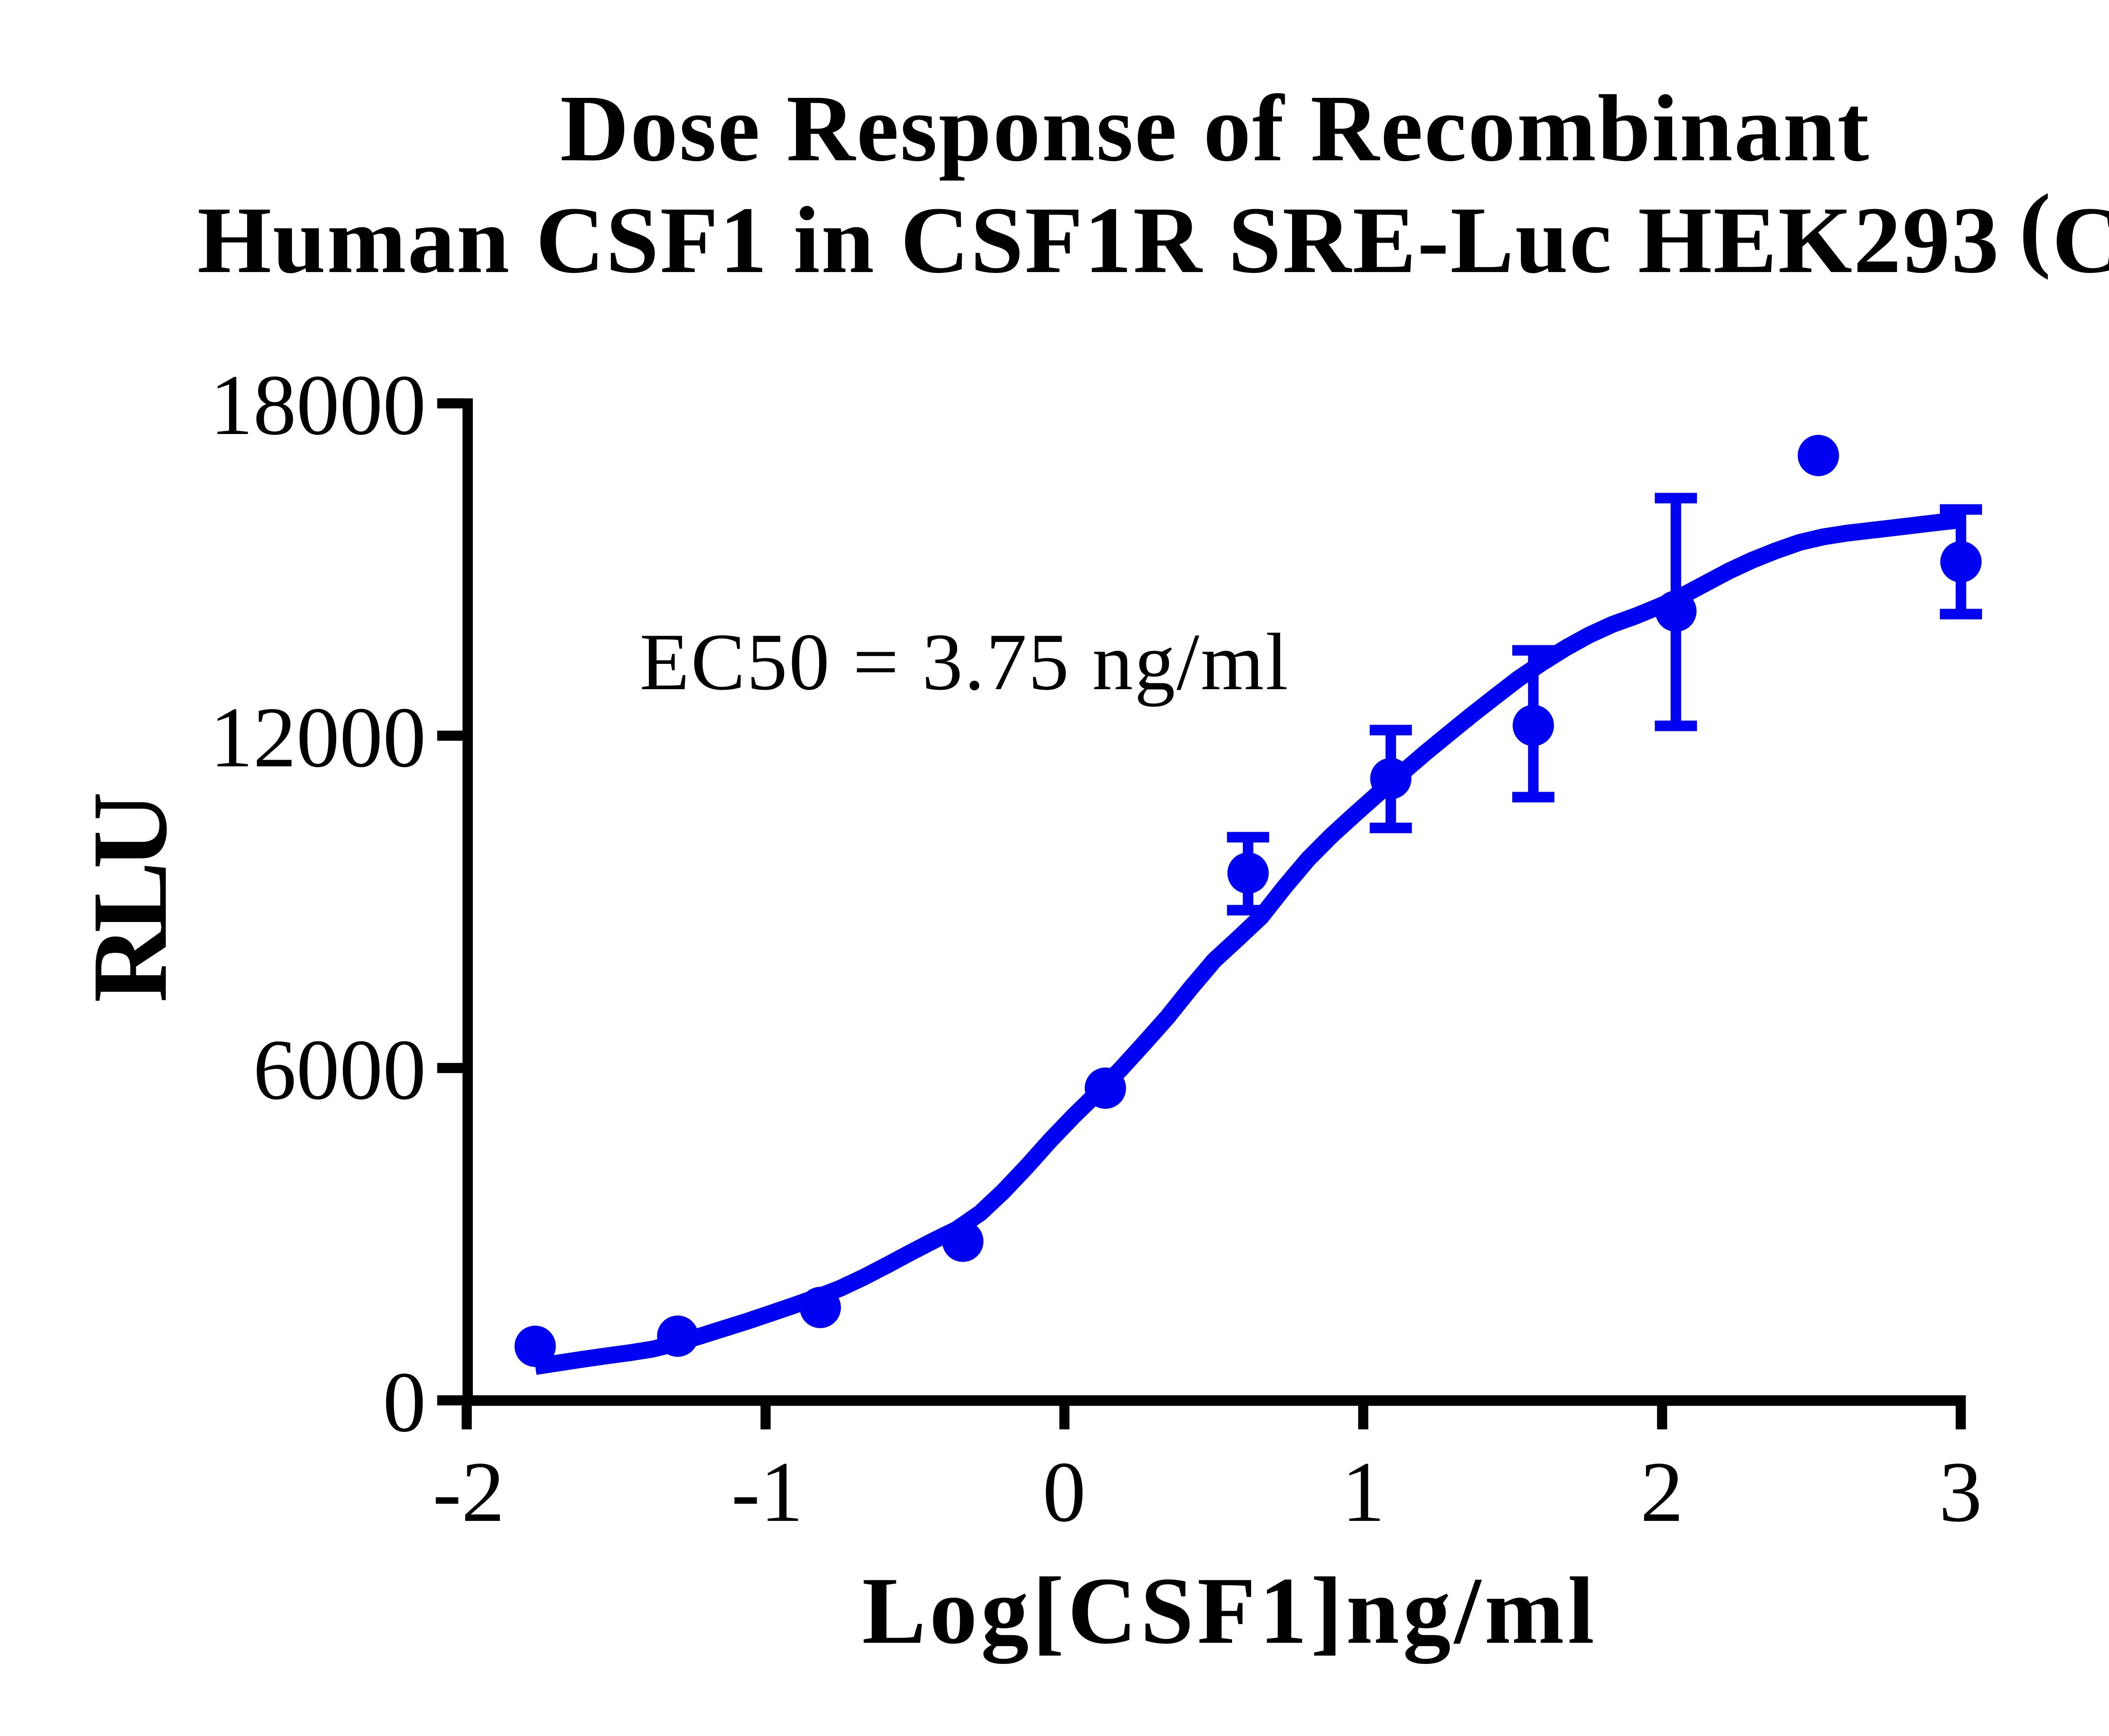 The image size is (2109, 1736). Describe the element at coordinates (1960, 1492) in the screenshot. I see `svg-text: 3` at that location.